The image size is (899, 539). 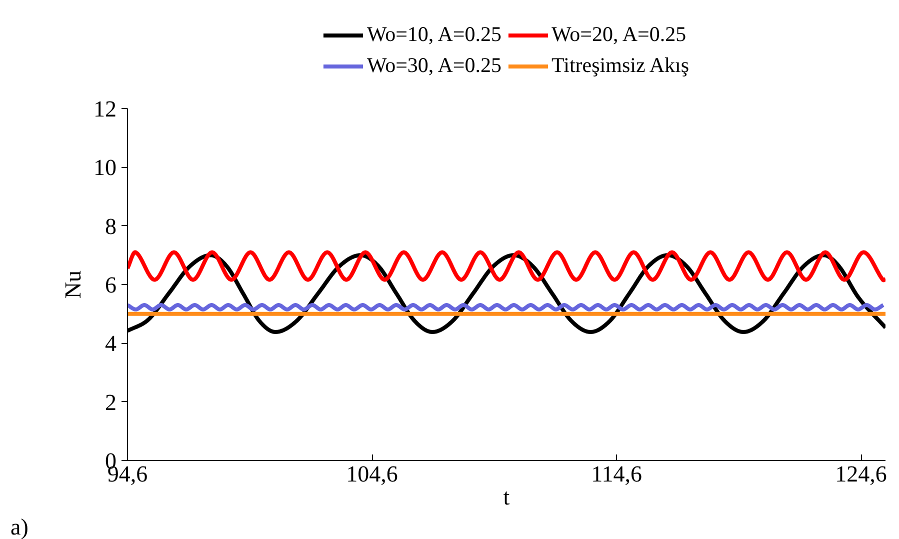 I want to click on y-tick-label: 4, so click(x=111, y=343).